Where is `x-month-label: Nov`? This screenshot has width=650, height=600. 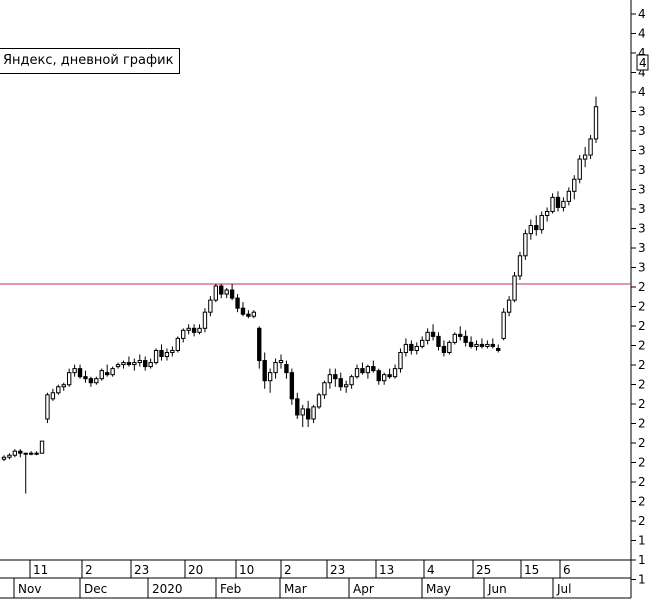 x-month-label: Nov is located at coordinates (29, 589).